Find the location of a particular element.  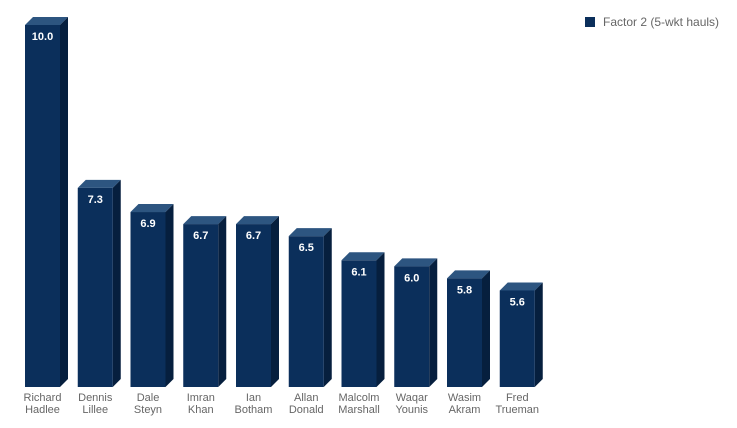

data-label: 6.0 is located at coordinates (411, 278).